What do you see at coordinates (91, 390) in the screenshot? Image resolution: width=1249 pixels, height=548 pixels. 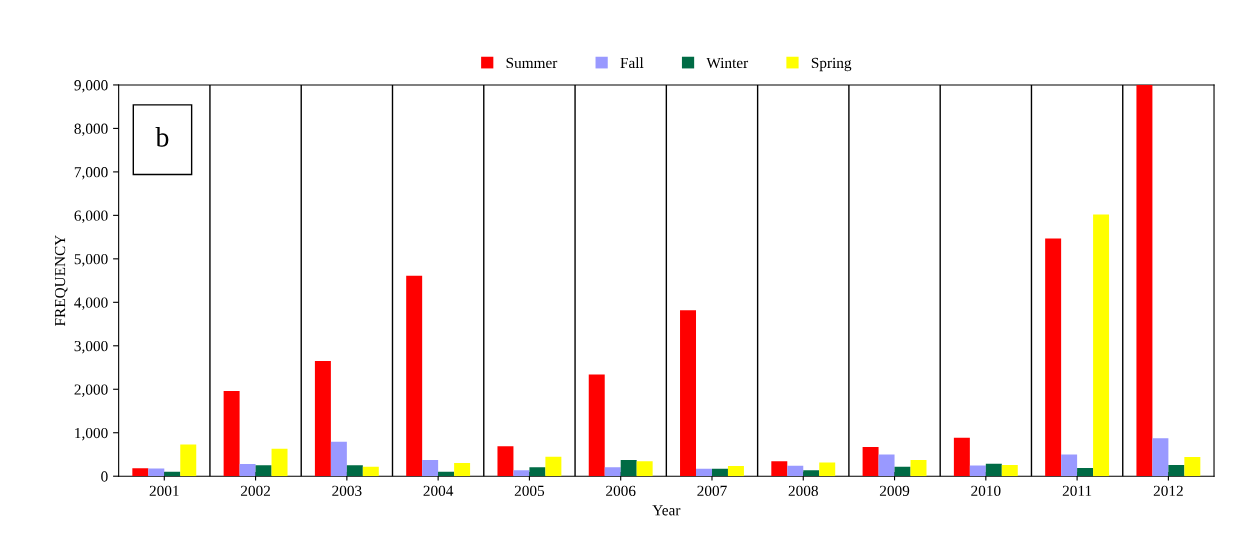 I see `y-tick-label: 2,000` at bounding box center [91, 390].